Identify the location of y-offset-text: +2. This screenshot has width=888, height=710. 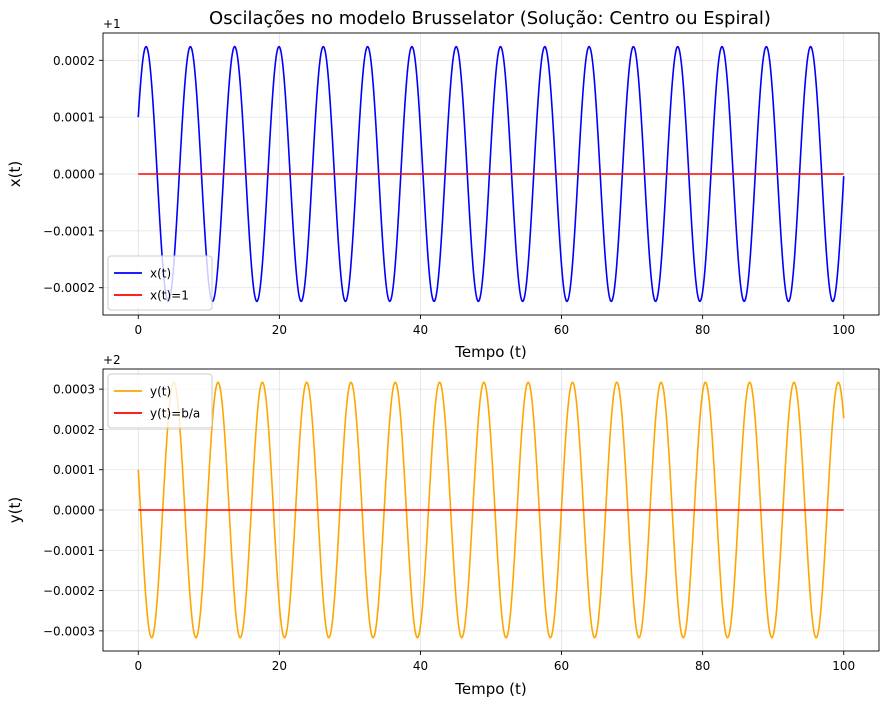
(112, 360).